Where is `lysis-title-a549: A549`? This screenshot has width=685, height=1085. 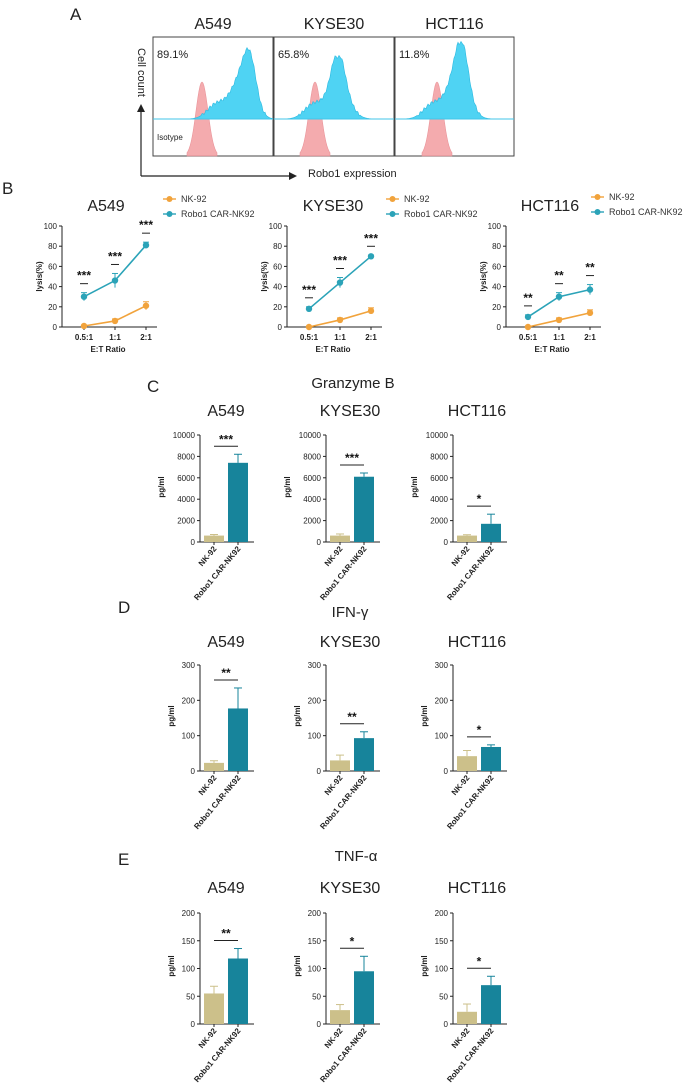
lysis-title-a549: A549 is located at coordinates (105, 206).